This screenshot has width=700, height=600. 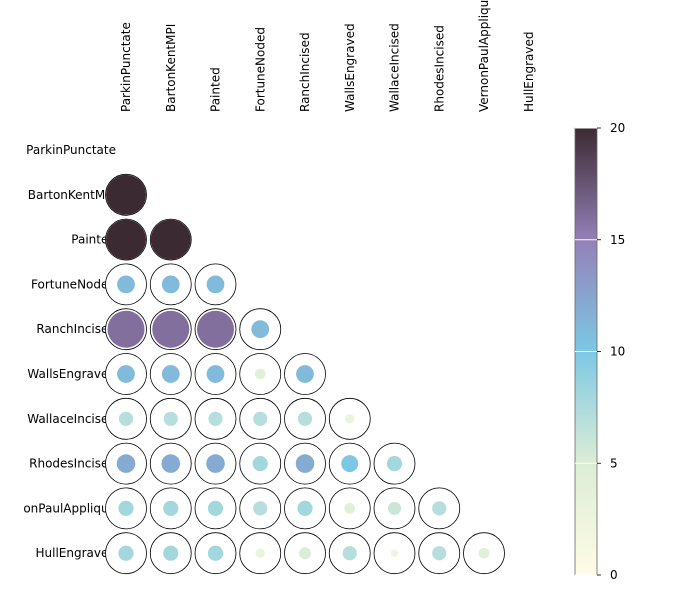 What do you see at coordinates (614, 463) in the screenshot?
I see `colorbar-tick-label: 5` at bounding box center [614, 463].